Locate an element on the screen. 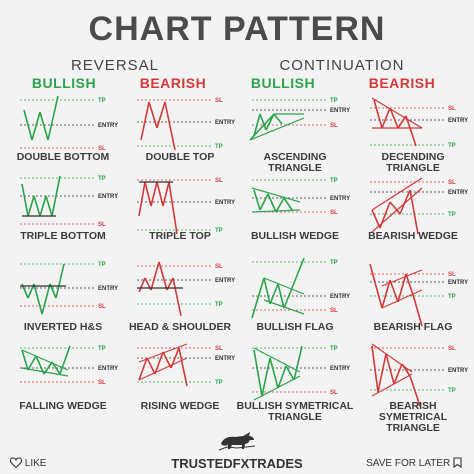 This screenshot has height=474, width=474. pattern-label: TRIPLE BOTTOM is located at coordinates (63, 236).